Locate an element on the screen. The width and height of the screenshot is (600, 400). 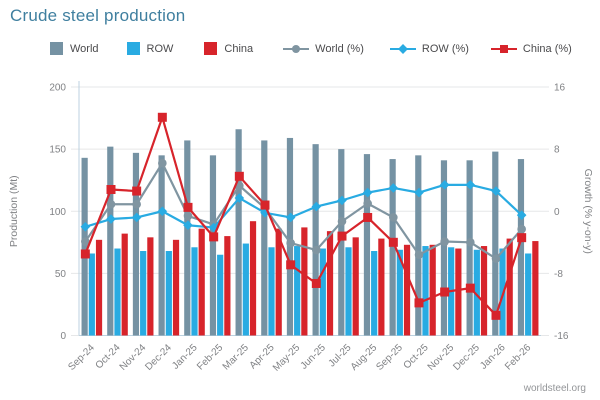
row-marker-icon is located at coordinates (402, 48).